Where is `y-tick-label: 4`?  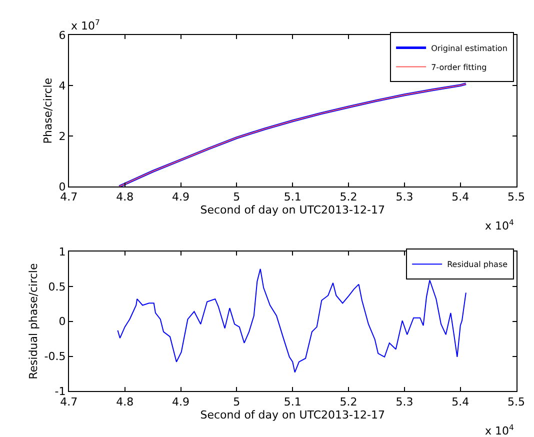
y-tick-label: 4 is located at coordinates (62, 85).